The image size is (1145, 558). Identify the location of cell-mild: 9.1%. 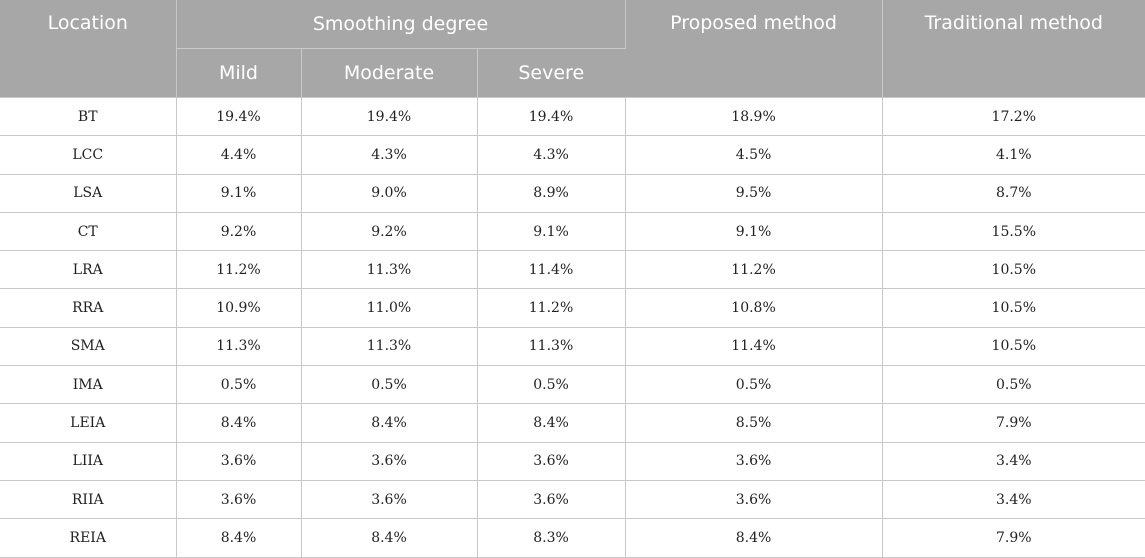
(239, 193).